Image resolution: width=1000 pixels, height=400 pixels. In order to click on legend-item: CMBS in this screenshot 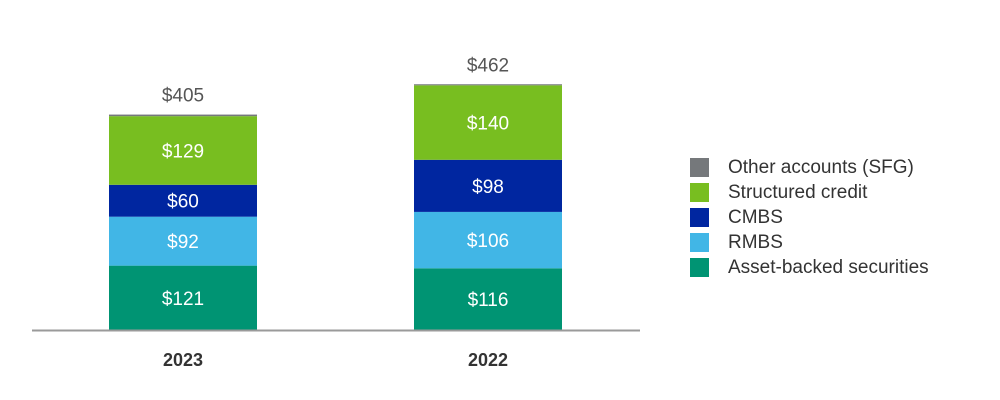, I will do `click(809, 217)`.